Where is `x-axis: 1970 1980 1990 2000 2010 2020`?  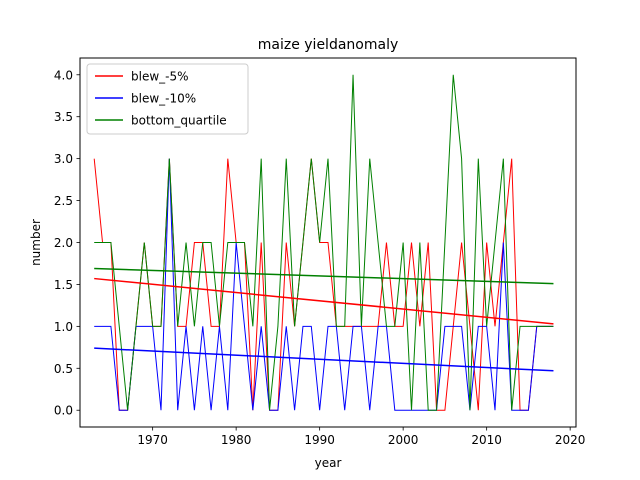 x-axis: 1970 1980 1990 2000 2010 2020 is located at coordinates (361, 437).